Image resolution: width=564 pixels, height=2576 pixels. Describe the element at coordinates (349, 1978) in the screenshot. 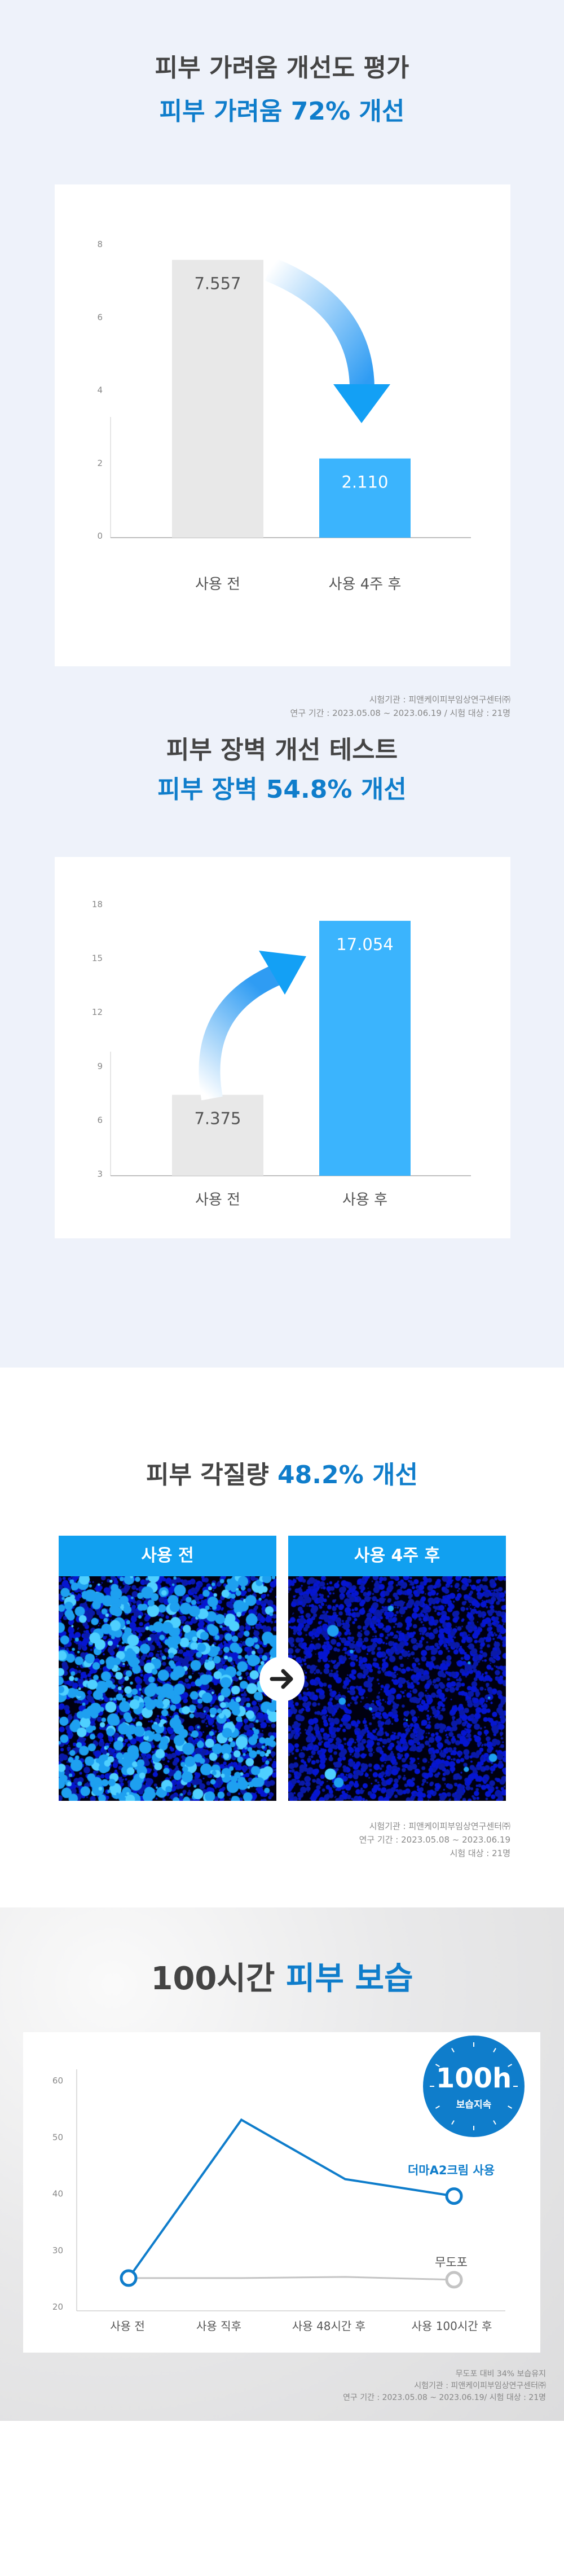

I see `moisture-title-blue: 피부 보습` at that location.